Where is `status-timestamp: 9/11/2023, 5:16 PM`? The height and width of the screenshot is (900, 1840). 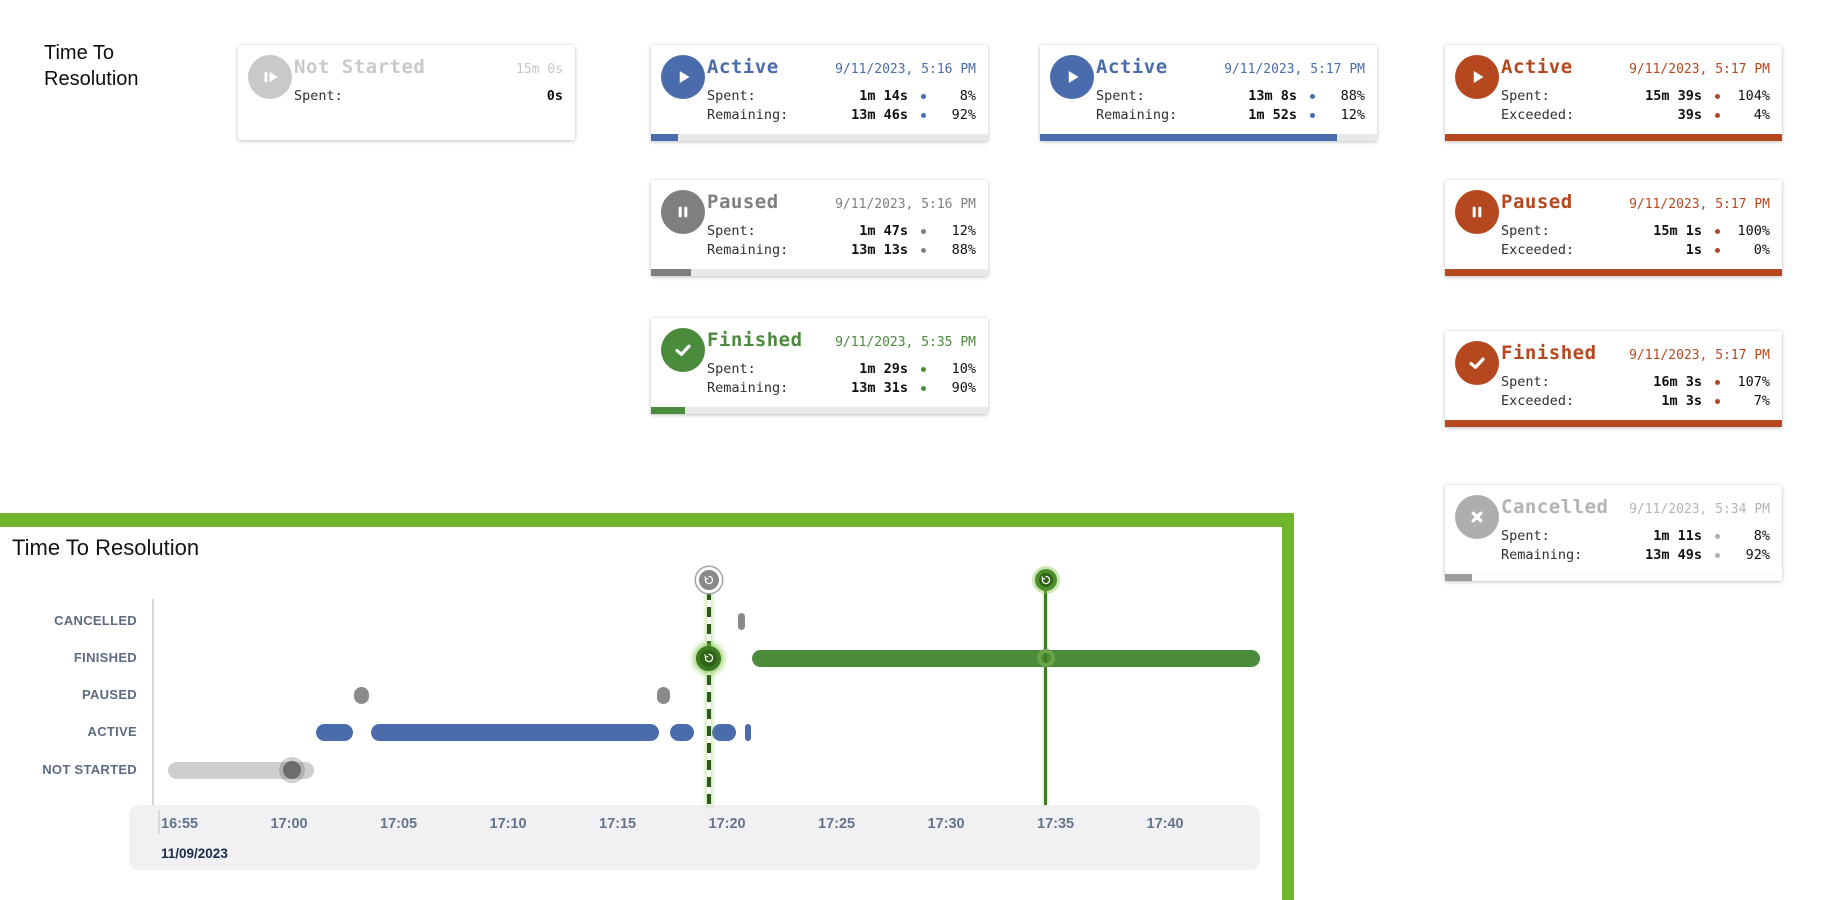
status-timestamp: 9/11/2023, 5:16 PM is located at coordinates (905, 69).